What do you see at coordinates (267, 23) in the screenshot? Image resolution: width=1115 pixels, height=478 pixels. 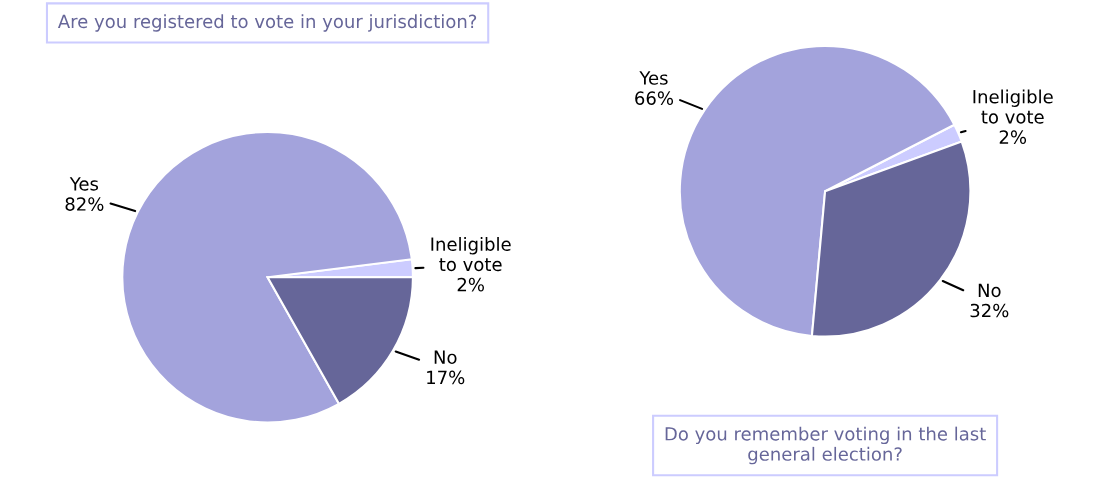 I see `chart-title: Are you registered to vote in your jurisdiction?` at bounding box center [267, 23].